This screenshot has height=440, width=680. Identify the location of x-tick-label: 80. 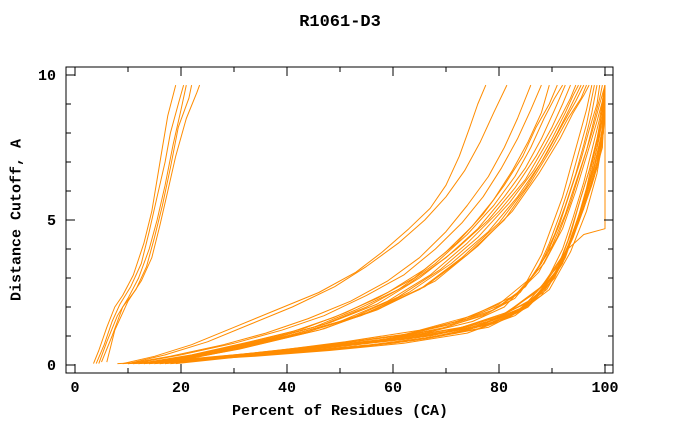
(499, 388).